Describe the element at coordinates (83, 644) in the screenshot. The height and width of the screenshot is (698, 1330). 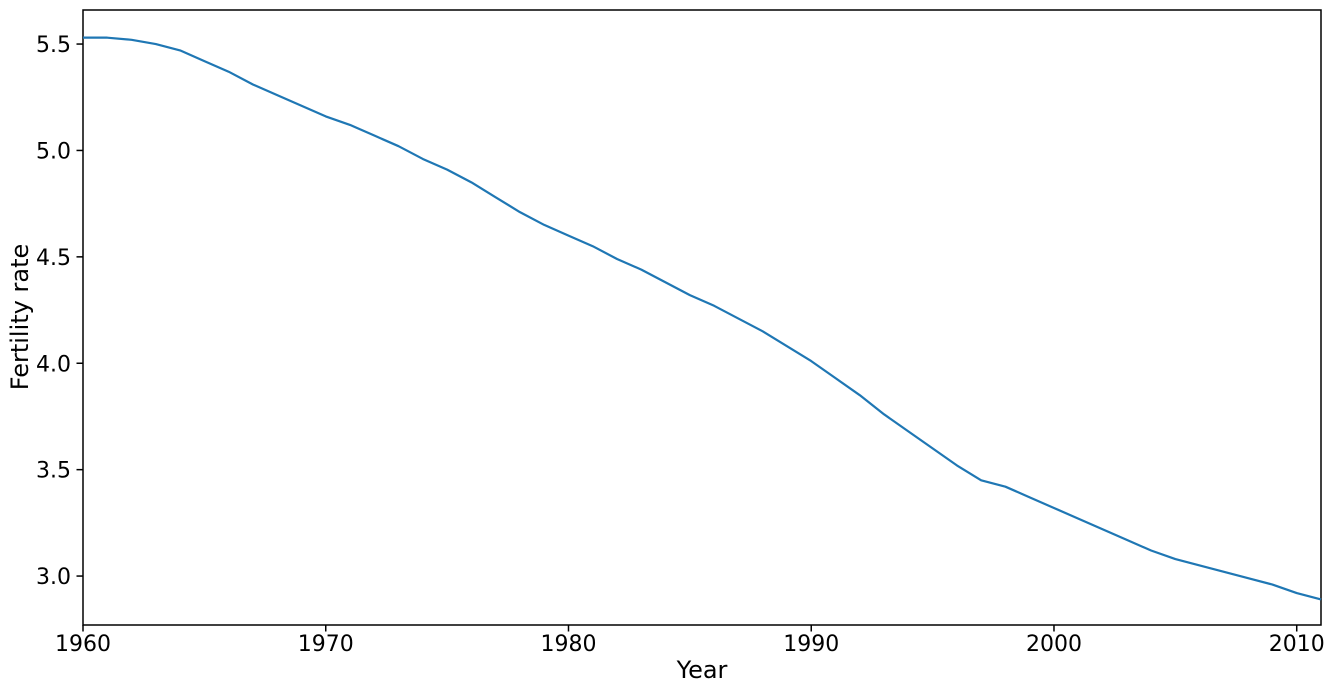
I see `x-tick-label: 1960` at that location.